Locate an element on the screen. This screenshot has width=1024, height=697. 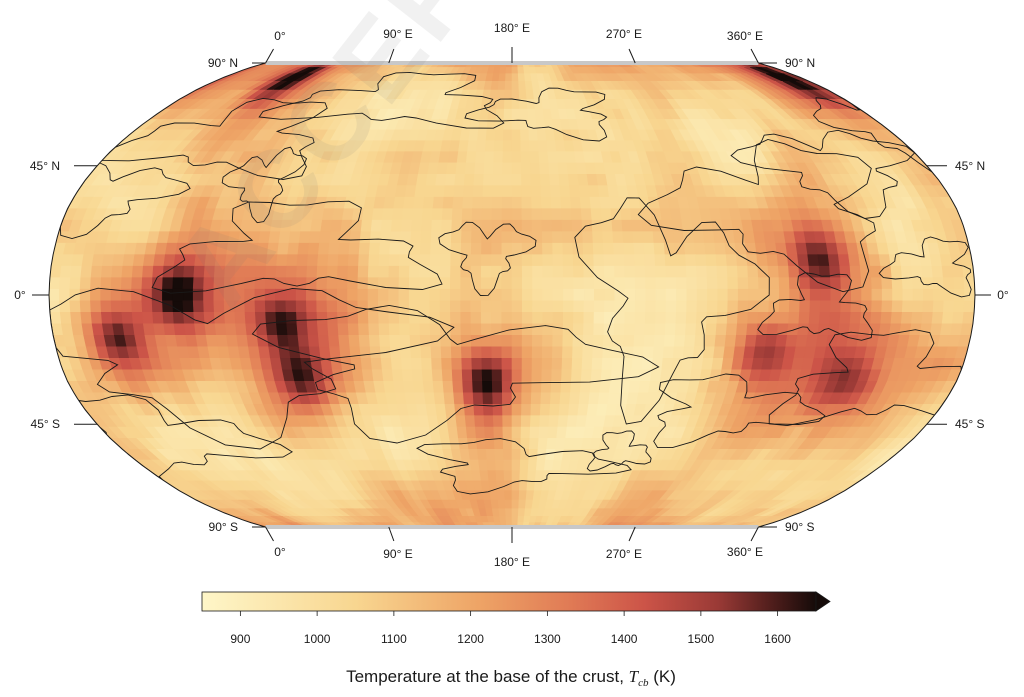
lat-label-right: 45° S is located at coordinates (969, 424).